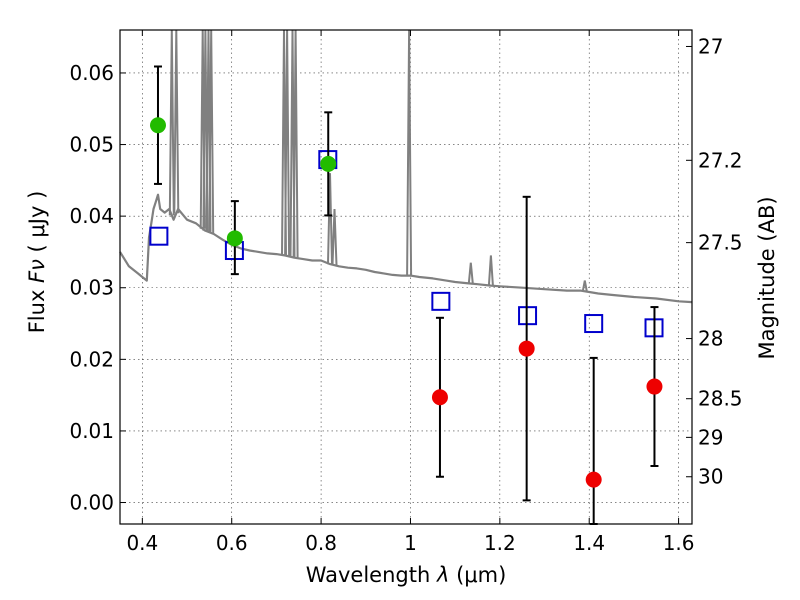  I want to click on y-tick-label: 0.02, so click(91, 359).